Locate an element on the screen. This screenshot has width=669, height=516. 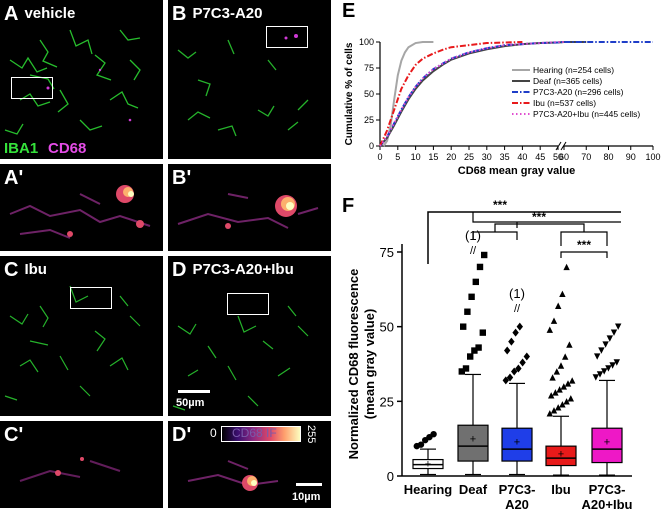
scale-bar-10um-label: 10µm is located at coordinates (306, 497).